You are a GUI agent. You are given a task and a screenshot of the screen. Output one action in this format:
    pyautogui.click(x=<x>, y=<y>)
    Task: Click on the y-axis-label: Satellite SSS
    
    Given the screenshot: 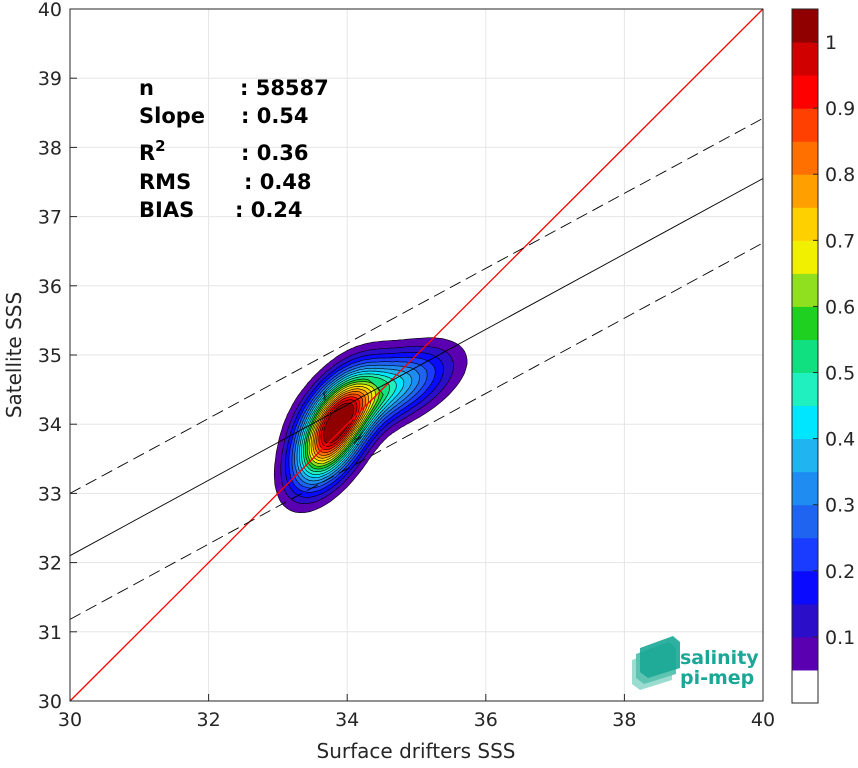 What is the action you would take?
    pyautogui.click(x=14, y=355)
    